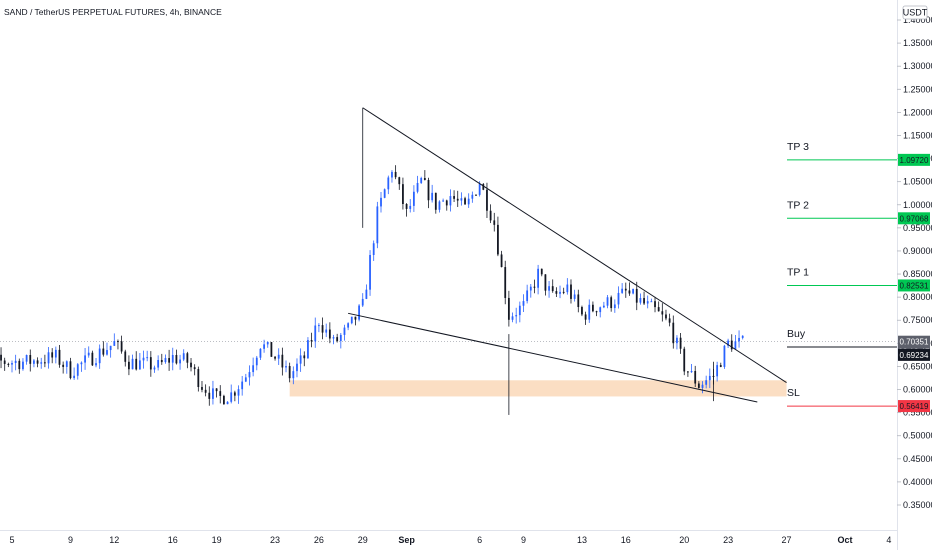  I want to click on time-axis: 5 9 12 16 19 23 26 29 Sep 6 9 13 16 20 23 27 Oct 4, so click(450, 540).